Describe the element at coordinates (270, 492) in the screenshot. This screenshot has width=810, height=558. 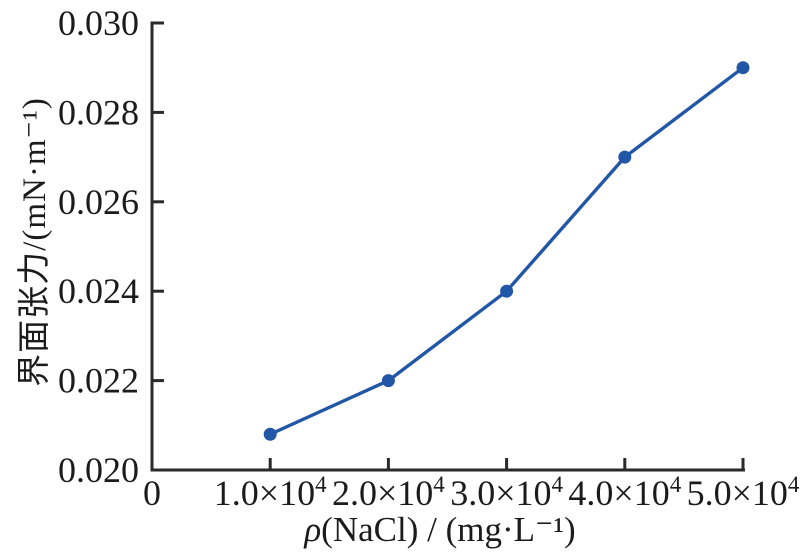
I see `x-tick-label: 1.0×10⁴` at that location.